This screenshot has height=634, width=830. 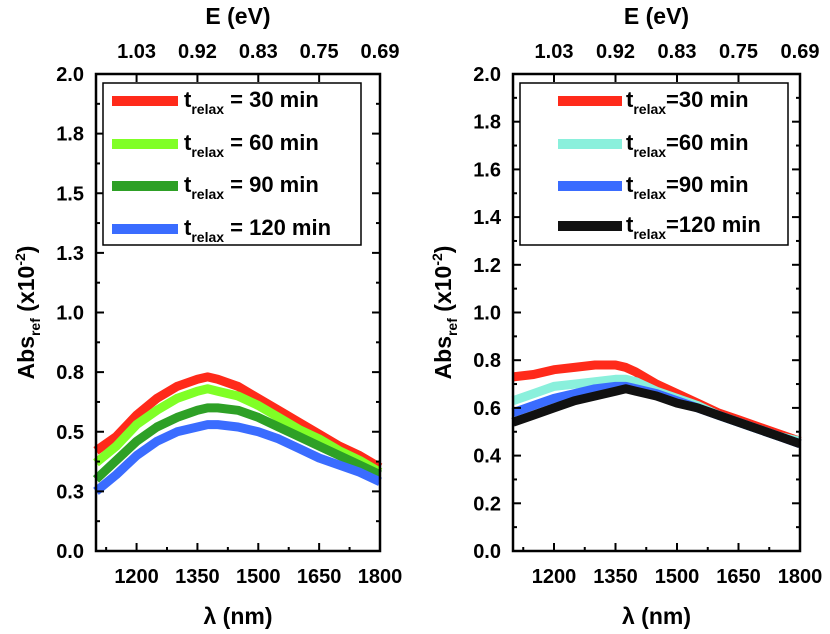 What do you see at coordinates (70, 194) in the screenshot?
I see `y-tick-label: 1.5` at bounding box center [70, 194].